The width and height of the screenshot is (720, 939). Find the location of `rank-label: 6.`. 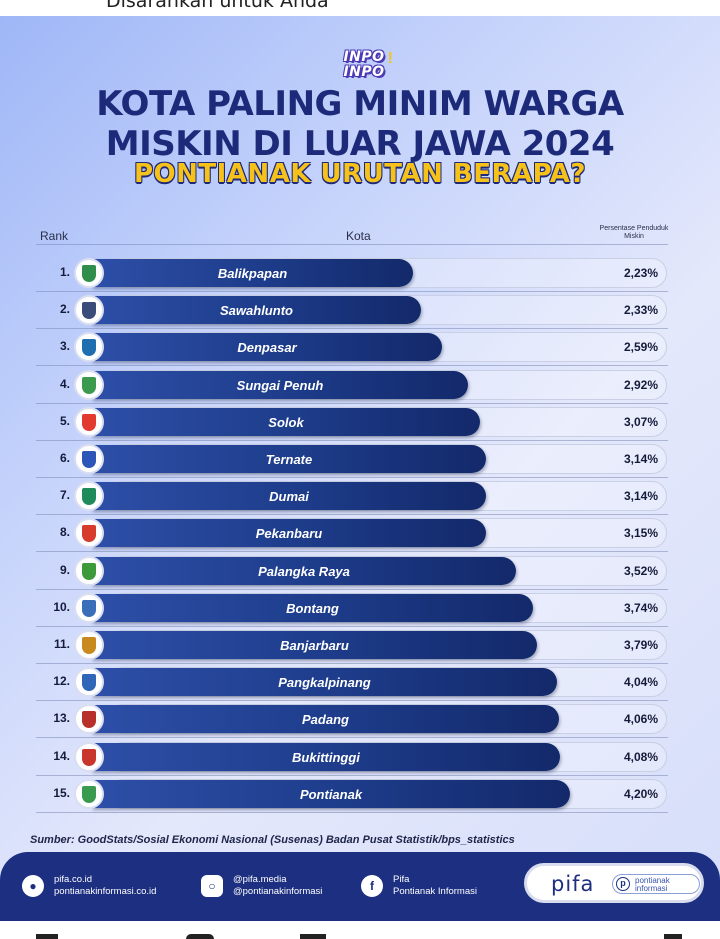

rank-label: 6. is located at coordinates (64, 458).